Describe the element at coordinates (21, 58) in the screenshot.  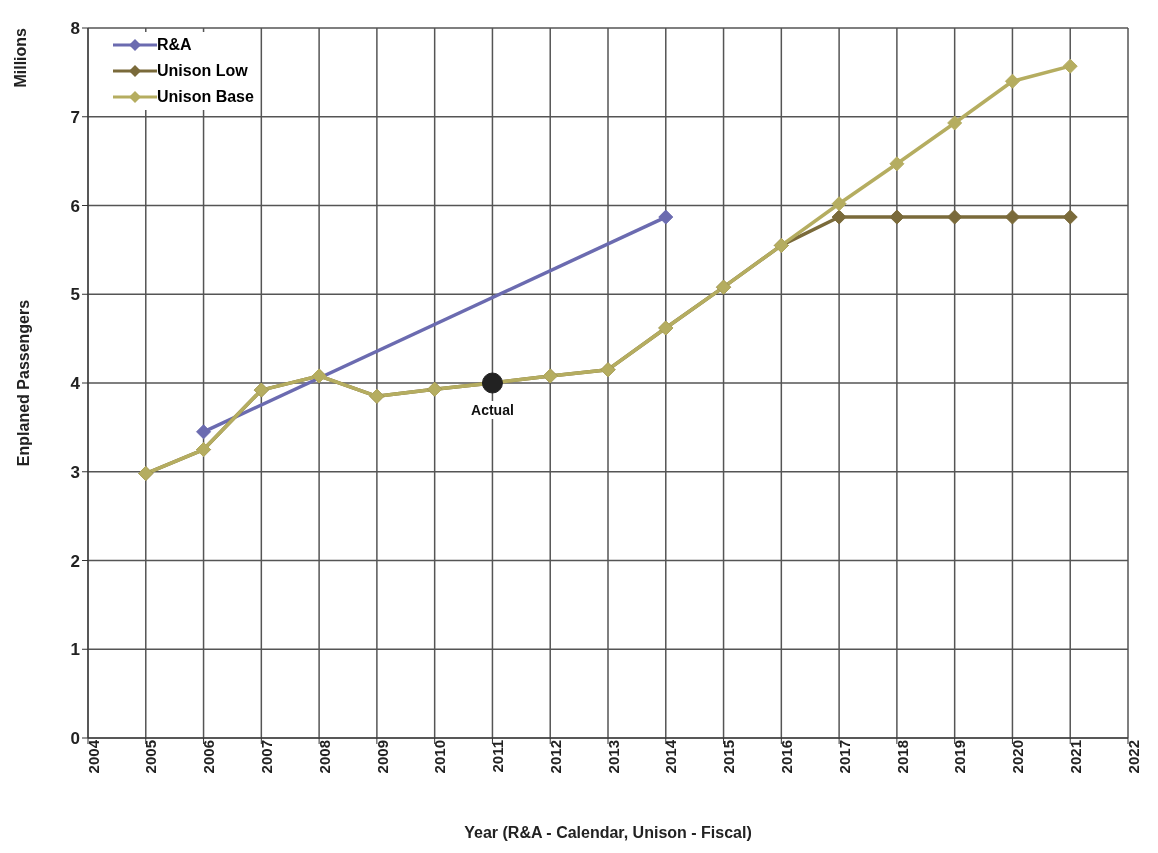
I see `text: Millions` at that location.